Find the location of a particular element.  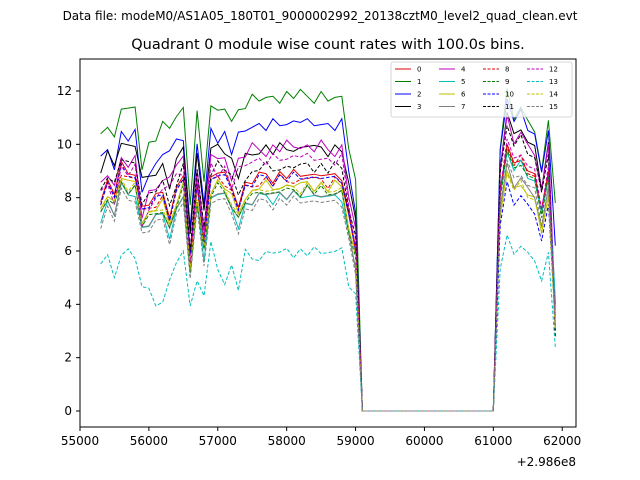

x-tick-label: 56000 is located at coordinates (149, 441).